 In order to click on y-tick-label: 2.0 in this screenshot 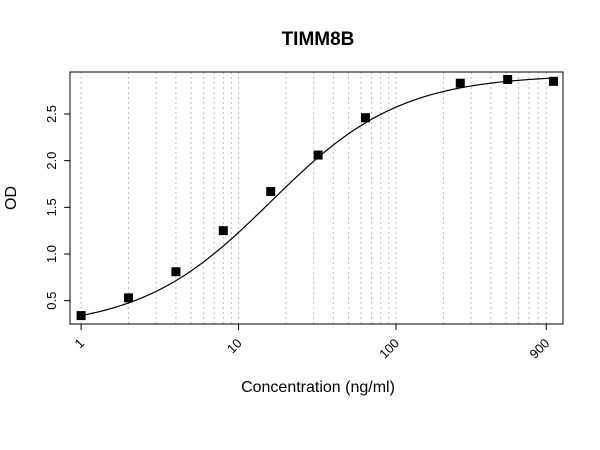, I will do `click(51, 161)`.